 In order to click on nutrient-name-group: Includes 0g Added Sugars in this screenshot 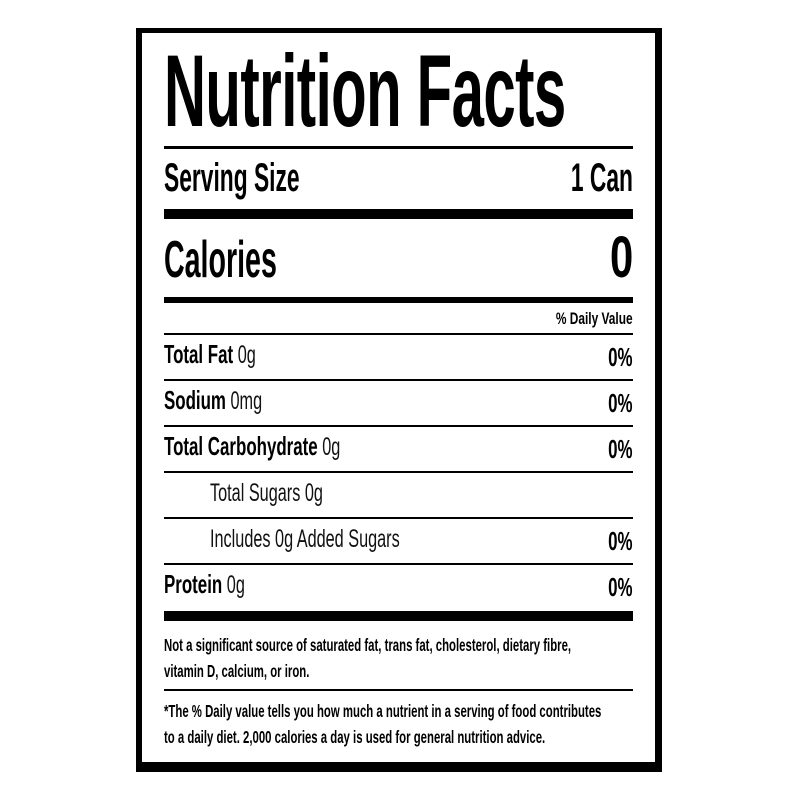, I will do `click(305, 541)`.